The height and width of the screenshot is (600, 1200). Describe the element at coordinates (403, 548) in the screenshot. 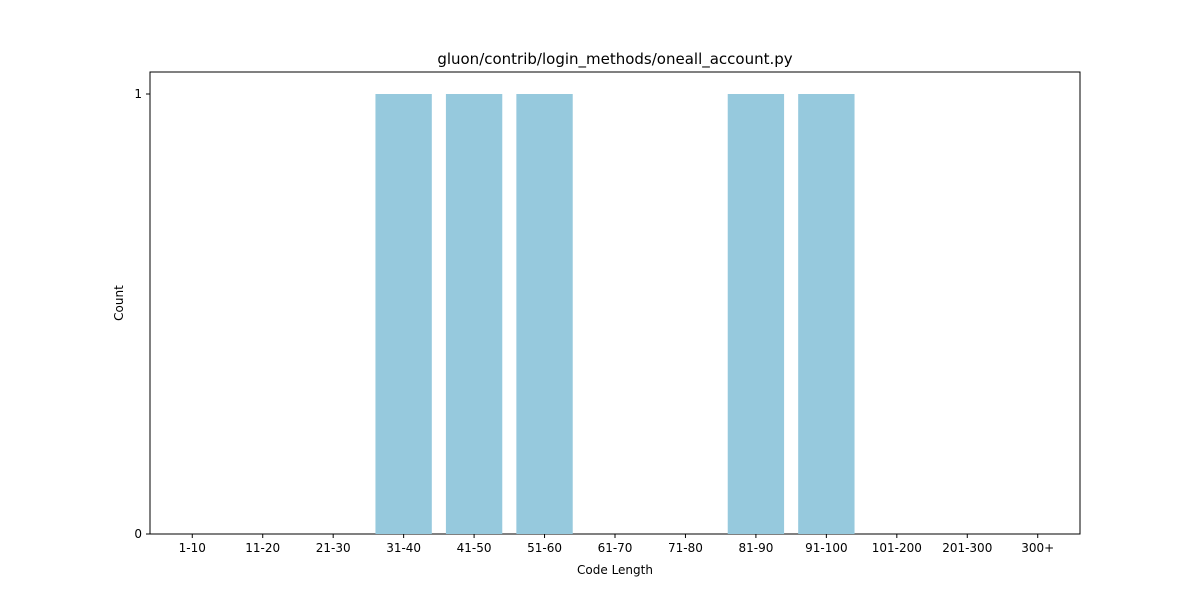

I see `x-tick-label: 31-40` at that location.